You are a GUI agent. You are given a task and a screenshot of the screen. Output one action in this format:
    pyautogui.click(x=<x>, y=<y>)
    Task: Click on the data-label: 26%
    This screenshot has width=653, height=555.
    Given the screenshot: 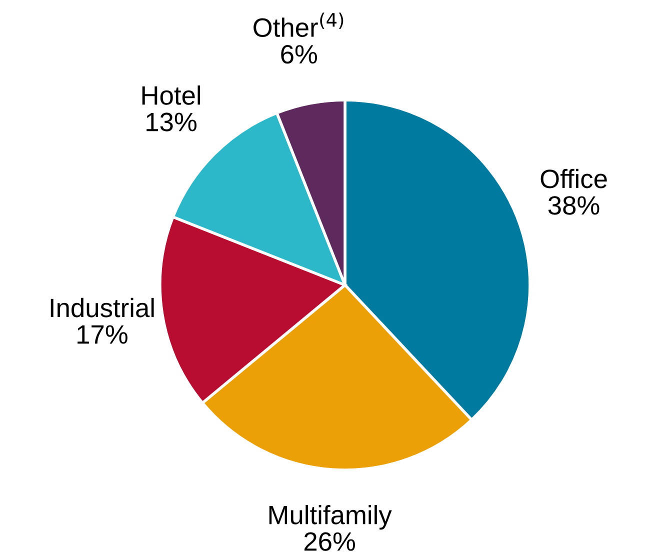 What is the action you would take?
    pyautogui.click(x=330, y=541)
    